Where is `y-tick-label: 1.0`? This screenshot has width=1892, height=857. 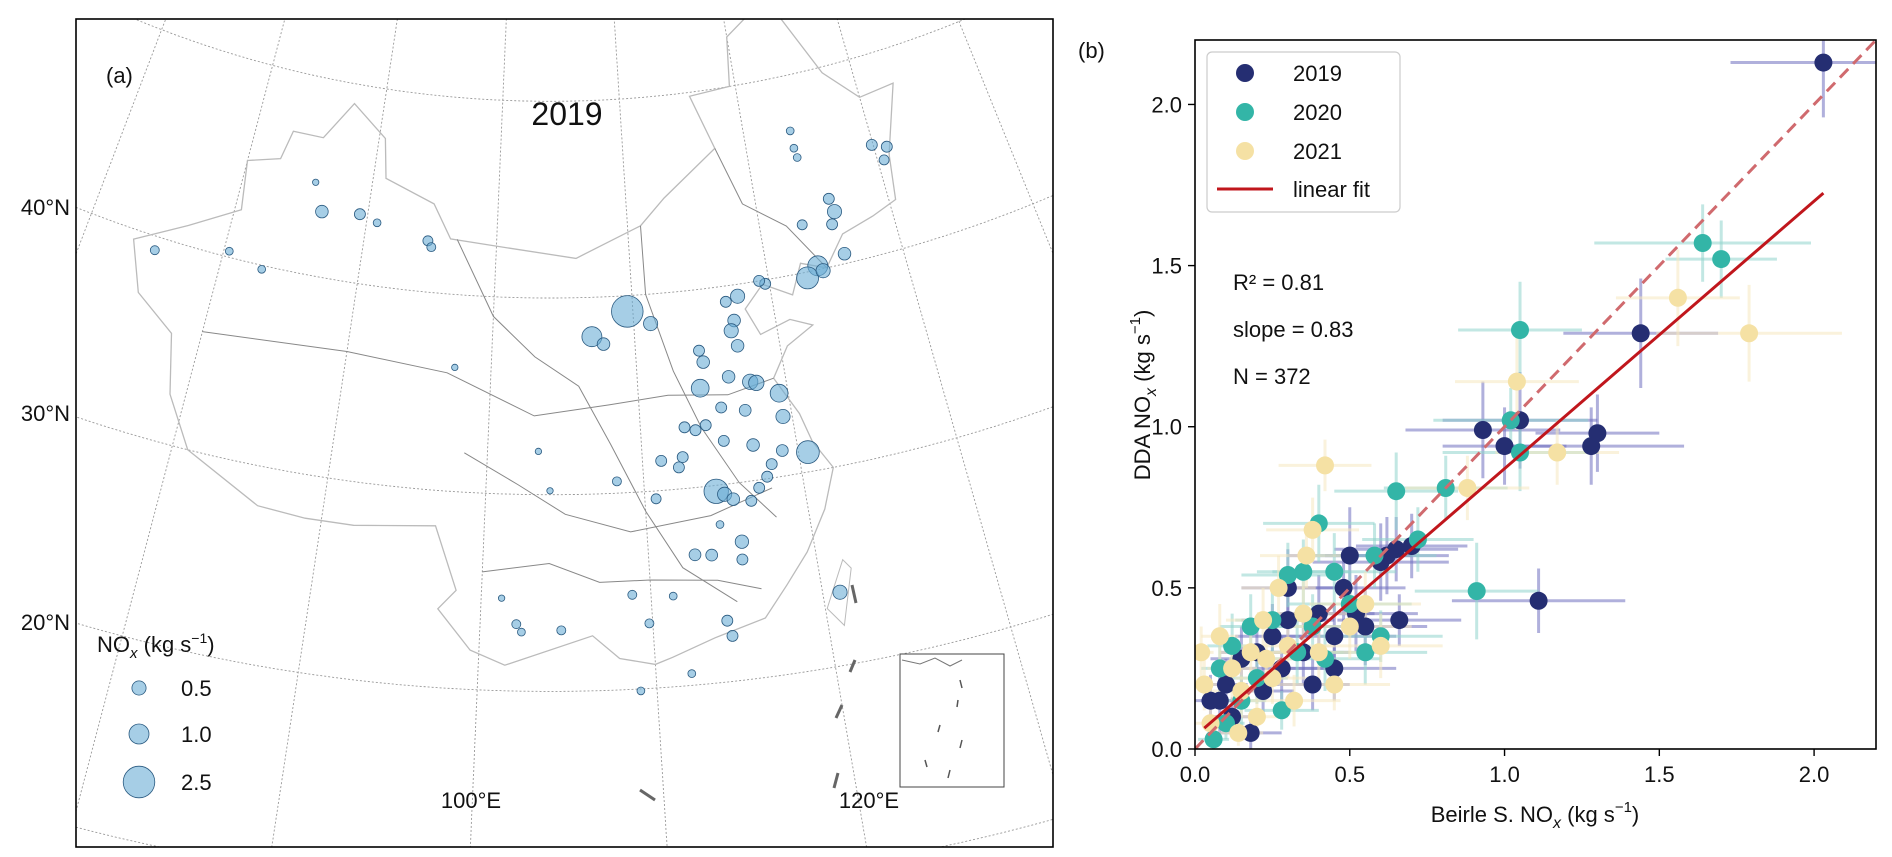 y-tick-label: 1.0 is located at coordinates (1166, 427).